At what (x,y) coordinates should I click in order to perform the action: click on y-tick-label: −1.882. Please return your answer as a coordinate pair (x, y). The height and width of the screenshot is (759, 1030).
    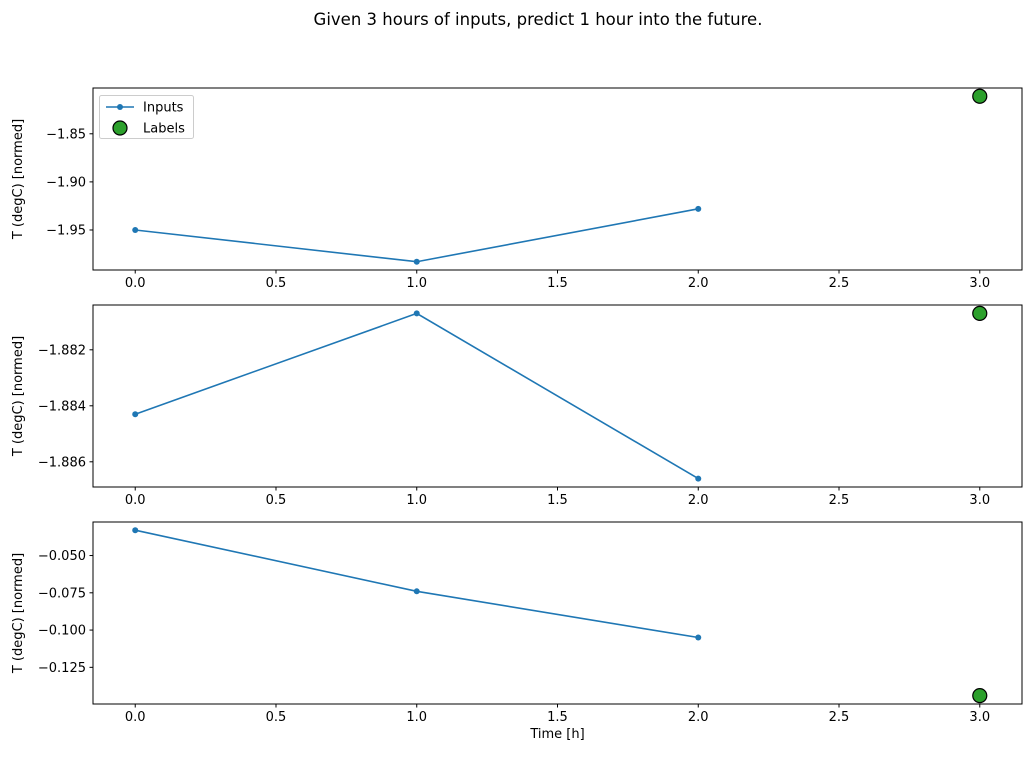
    Looking at the image, I should click on (62, 350).